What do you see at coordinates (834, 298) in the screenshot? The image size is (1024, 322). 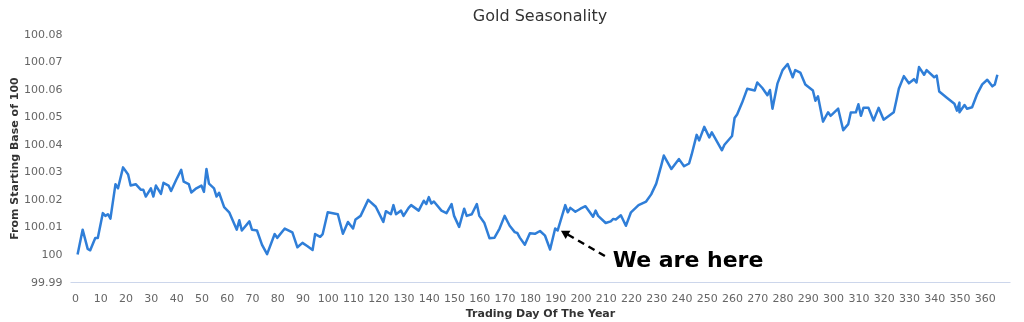 I see `x-tick-label: 300` at bounding box center [834, 298].